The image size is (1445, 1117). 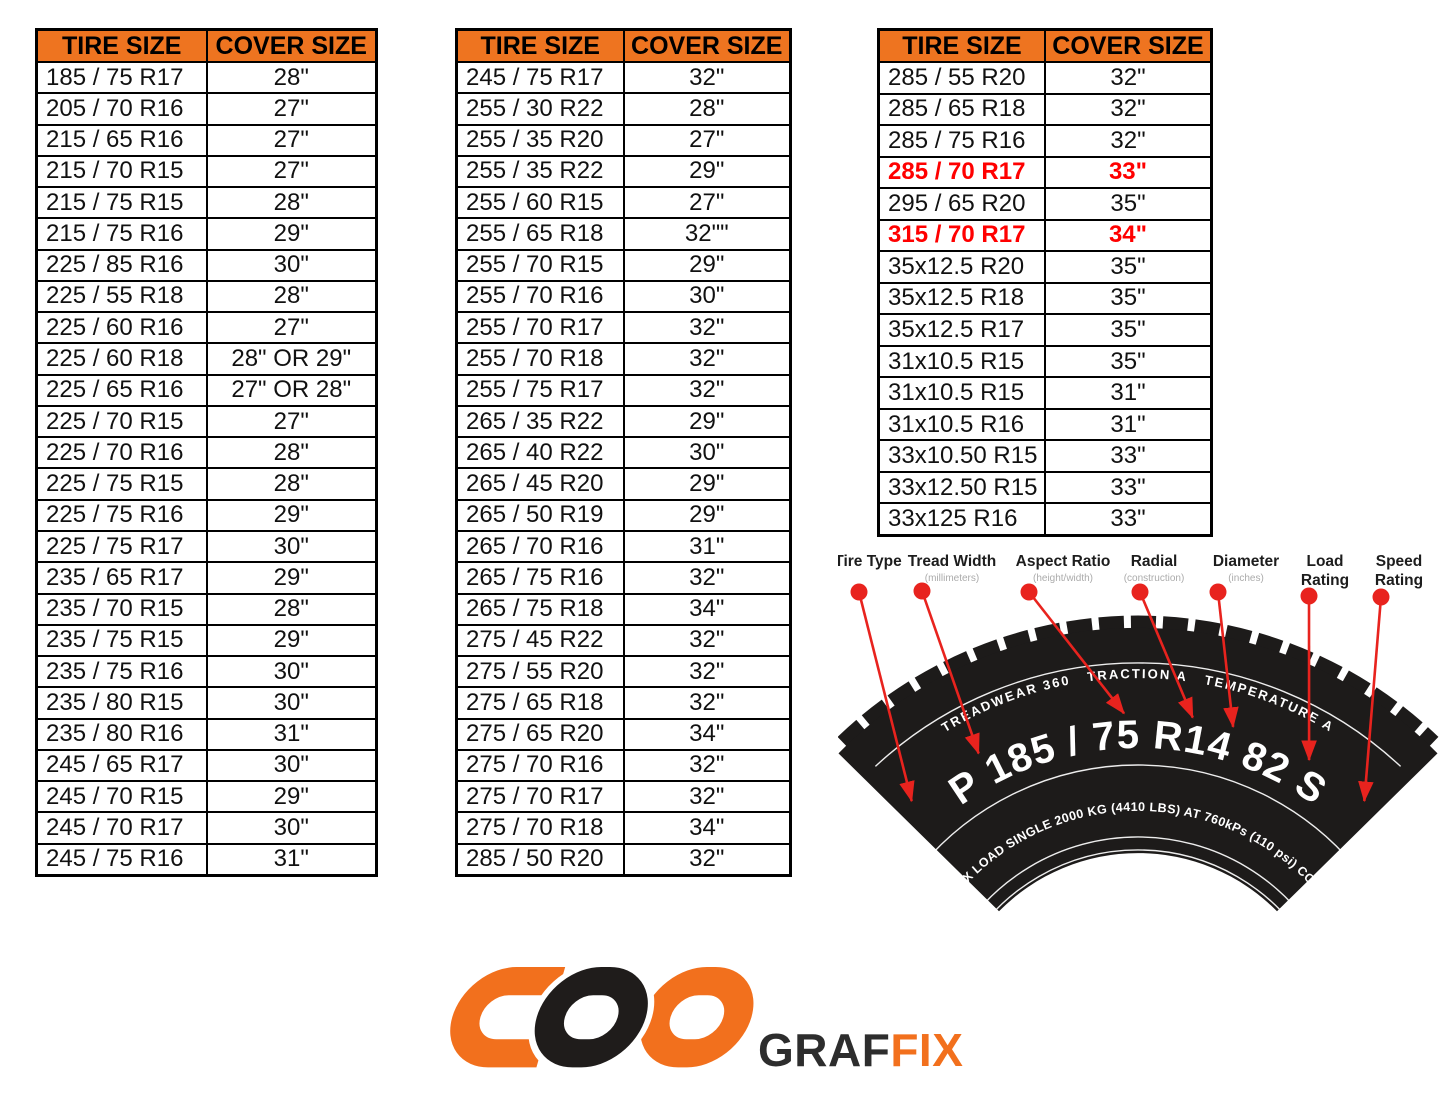 What do you see at coordinates (121, 359) in the screenshot?
I see `tire-size-cell: 225 / 60 R18` at bounding box center [121, 359].